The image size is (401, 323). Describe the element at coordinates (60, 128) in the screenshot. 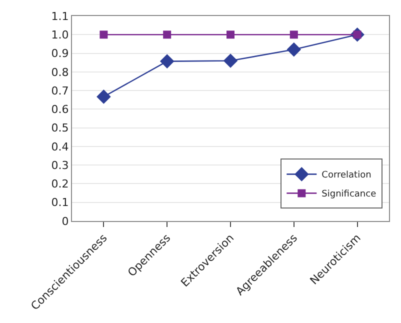

I see `y-tick-label: 0.5` at that location.